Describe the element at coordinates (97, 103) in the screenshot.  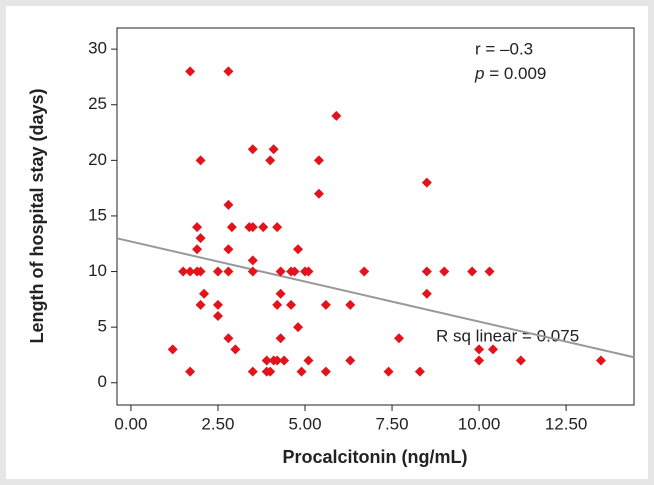
I see `y-tick-label: 25` at that location.